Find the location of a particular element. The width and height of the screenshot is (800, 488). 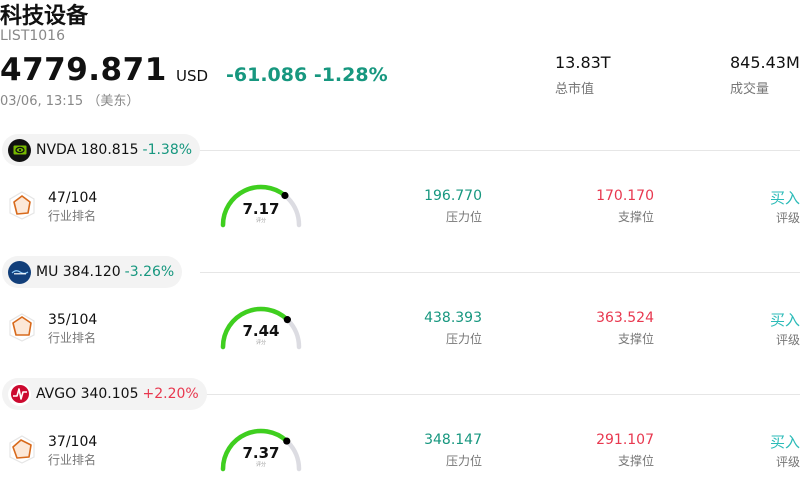

page-title: 科技设备 is located at coordinates (44, 16).